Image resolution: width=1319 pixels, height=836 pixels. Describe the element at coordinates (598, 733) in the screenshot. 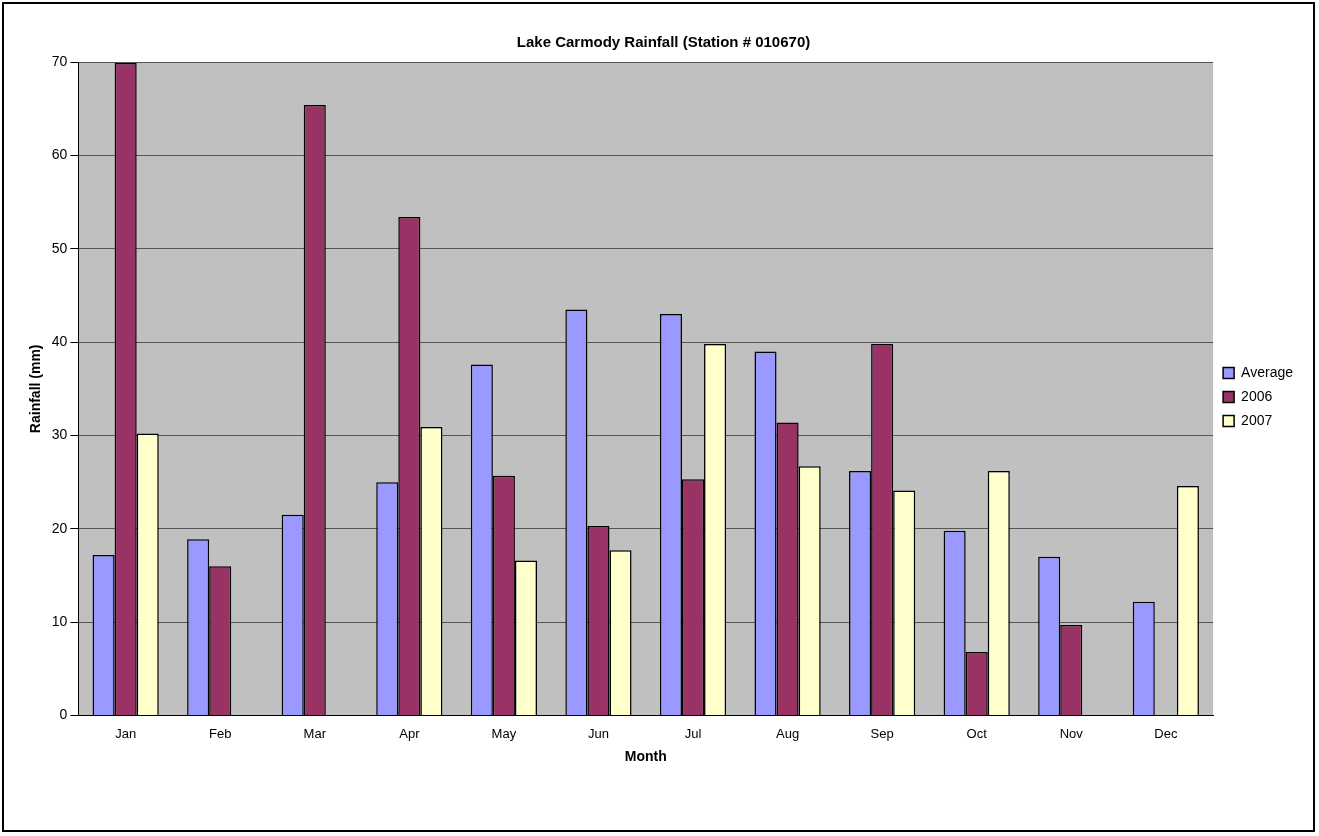

I see `x-tick-label: Jun` at that location.